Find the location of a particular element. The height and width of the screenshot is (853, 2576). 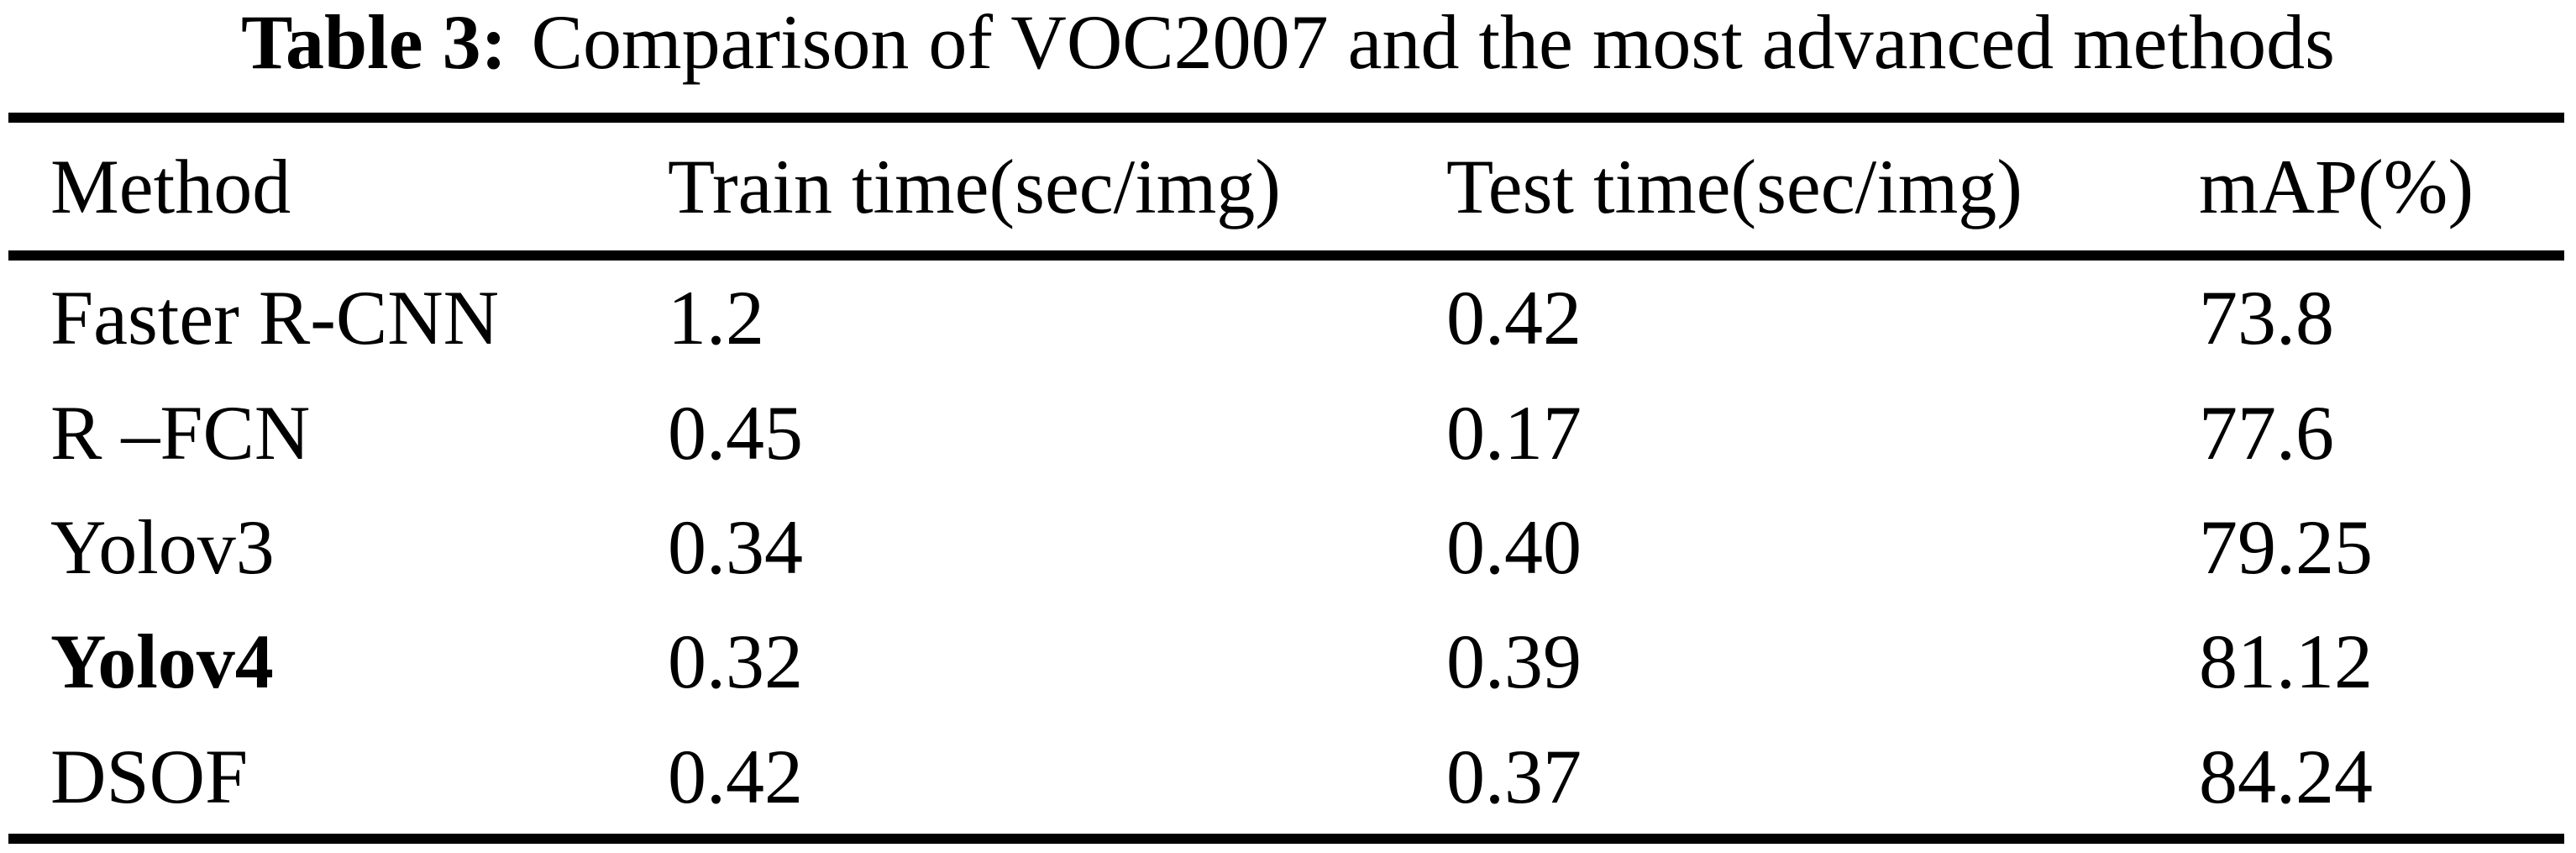

cell-train-time: 0.45 is located at coordinates (735, 432).